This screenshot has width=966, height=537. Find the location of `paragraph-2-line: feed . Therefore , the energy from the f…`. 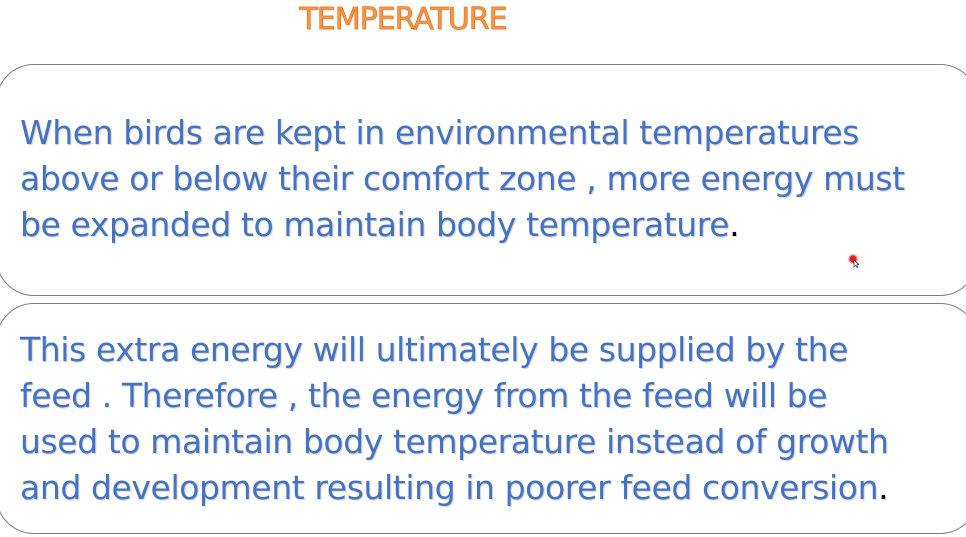

paragraph-2-line: feed . Therefore , the energy from the f… is located at coordinates (424, 395).